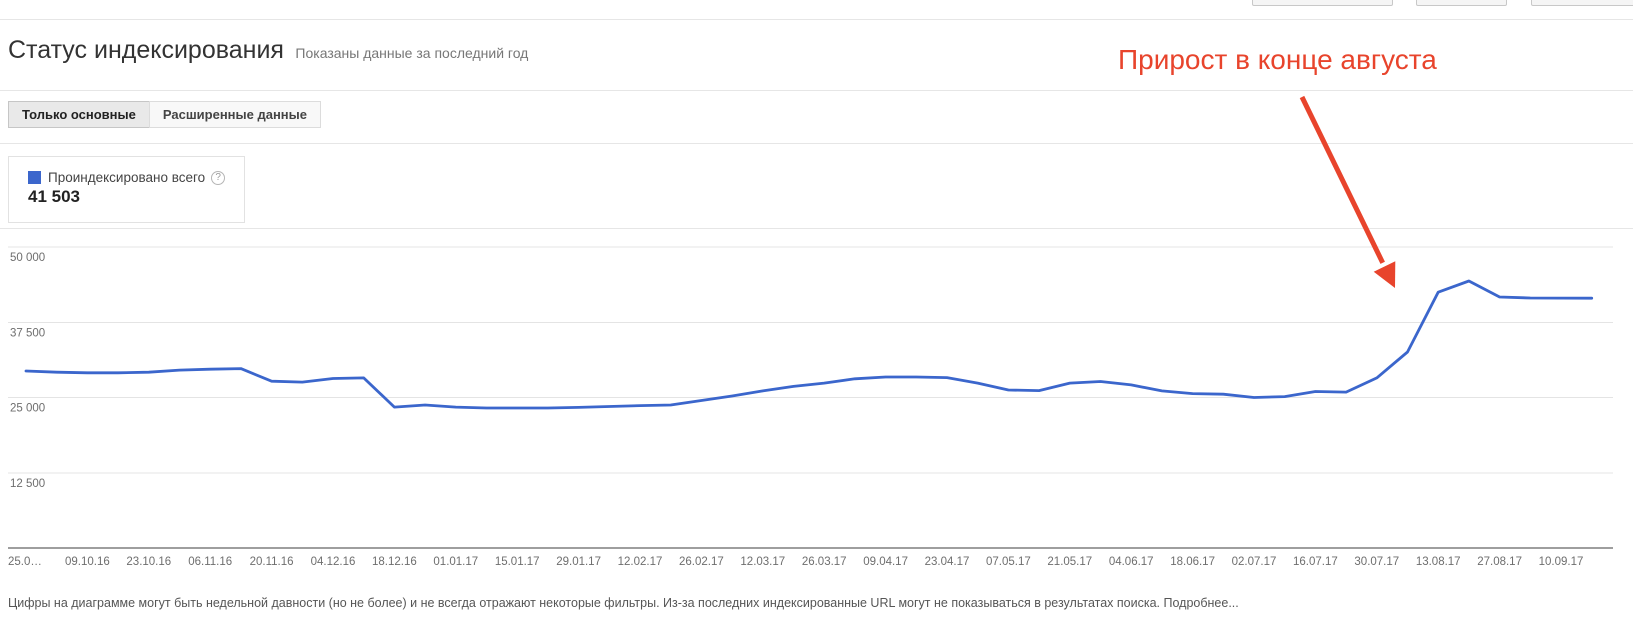 The image size is (1633, 629). I want to click on svg-text: 06.11.16, so click(210, 562).